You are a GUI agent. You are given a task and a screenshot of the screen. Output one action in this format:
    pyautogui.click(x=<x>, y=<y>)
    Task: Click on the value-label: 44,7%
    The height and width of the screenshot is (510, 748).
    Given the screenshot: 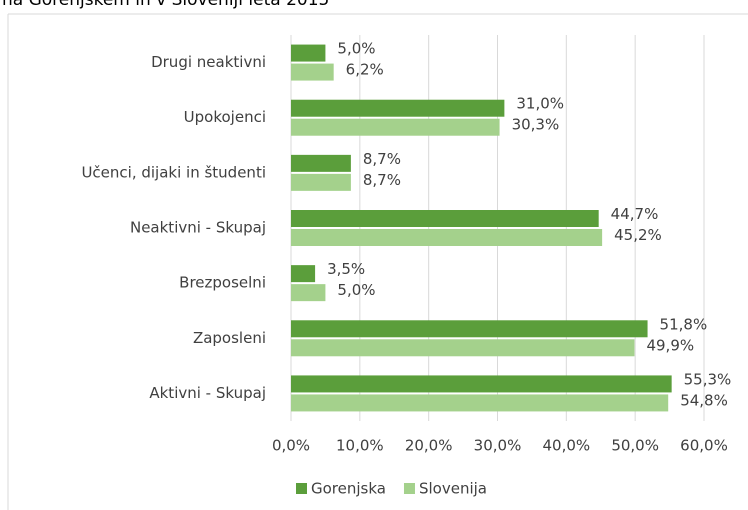 What is the action you would take?
    pyautogui.click(x=635, y=214)
    